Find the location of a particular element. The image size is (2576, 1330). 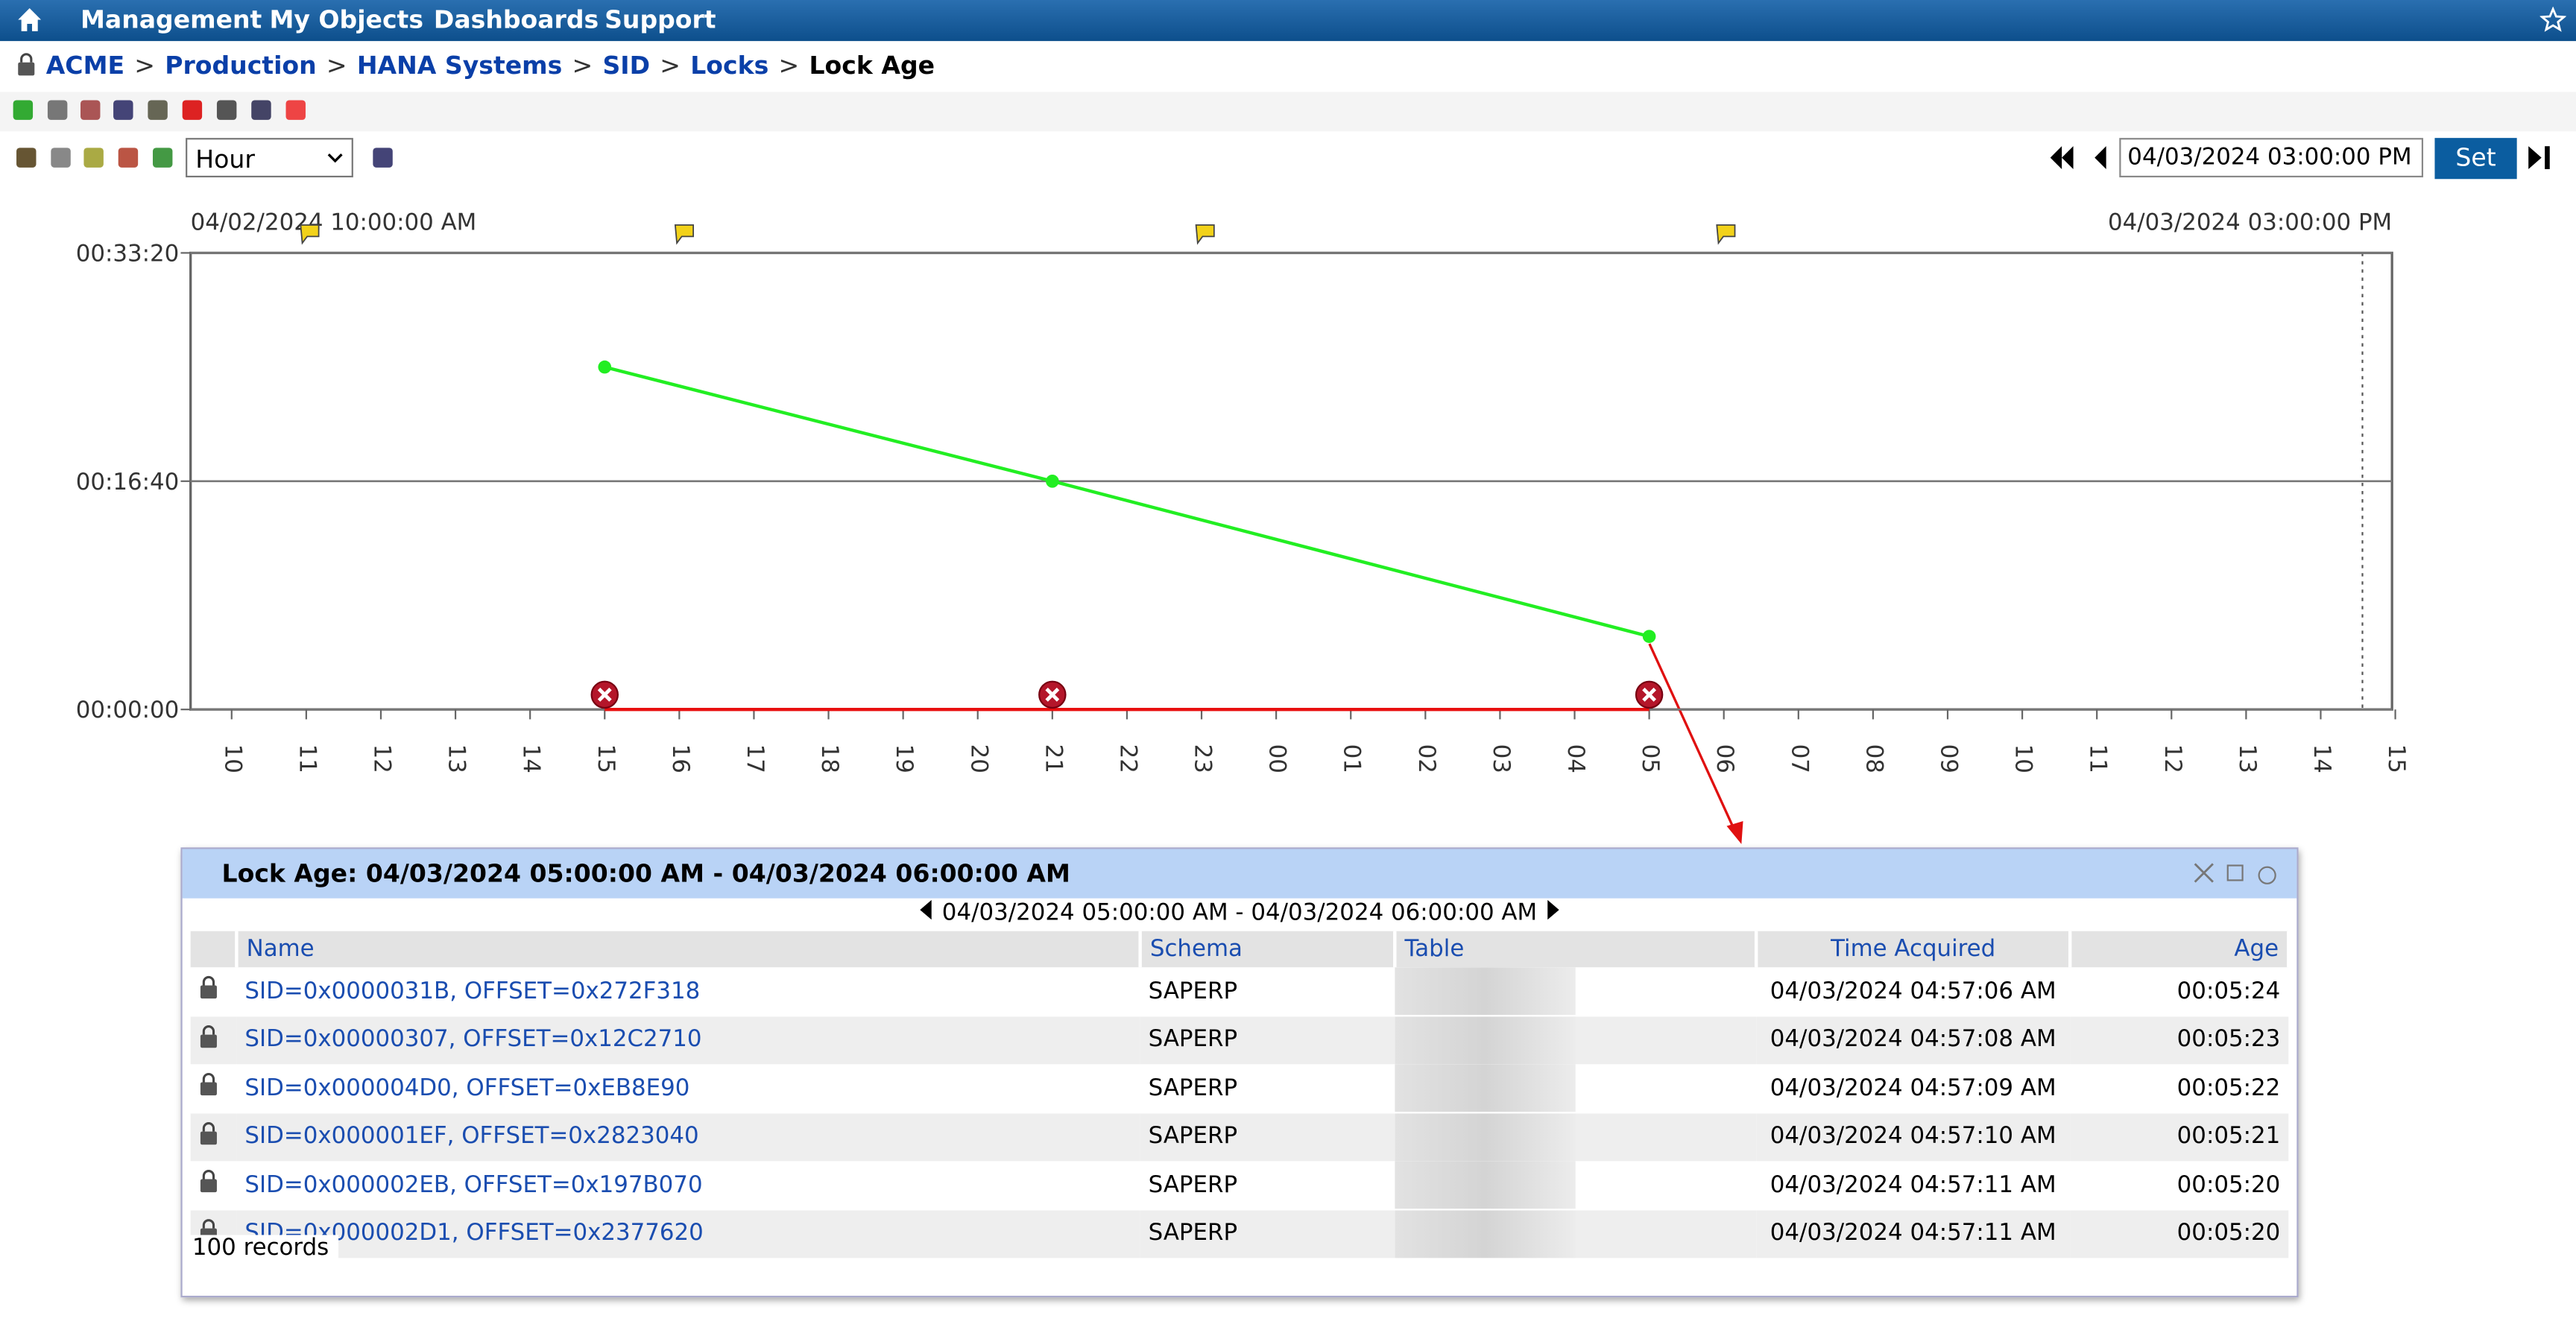

pin-icon is located at coordinates (295, 110).